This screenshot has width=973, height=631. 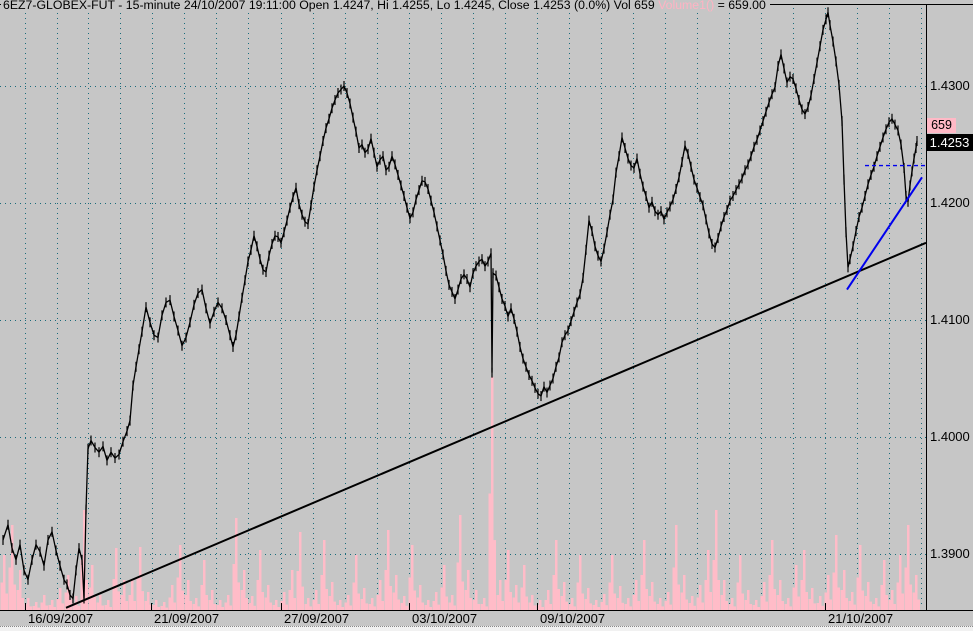 What do you see at coordinates (884, 233) in the screenshot?
I see `short-term-uptrend-line` at bounding box center [884, 233].